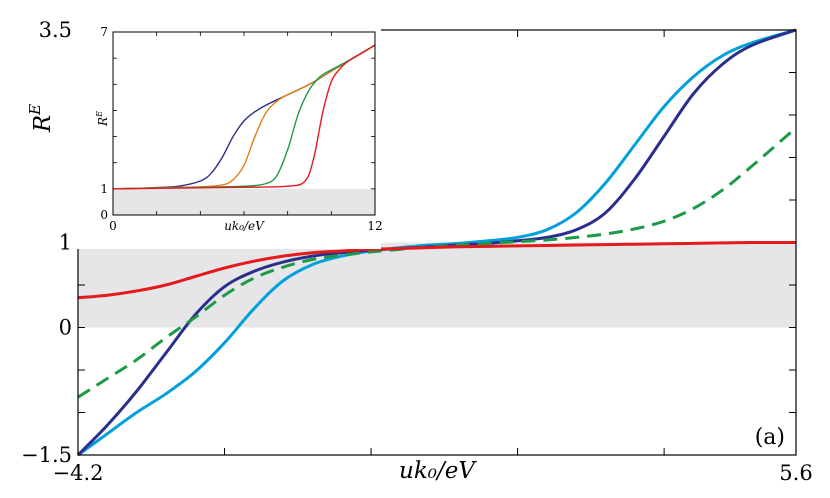 The width and height of the screenshot is (830, 498). I want to click on inset-plot-frame, so click(244, 123).